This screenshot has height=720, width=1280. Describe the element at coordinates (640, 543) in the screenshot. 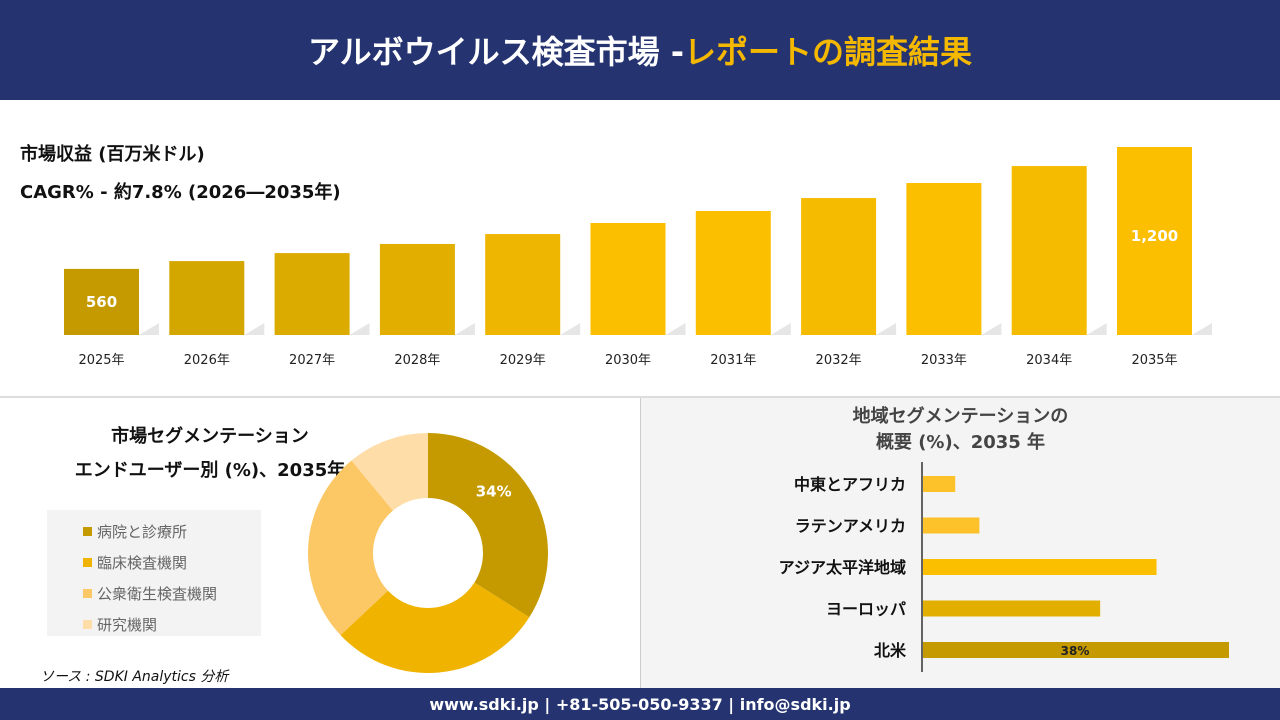

I see `divider-vertical` at that location.